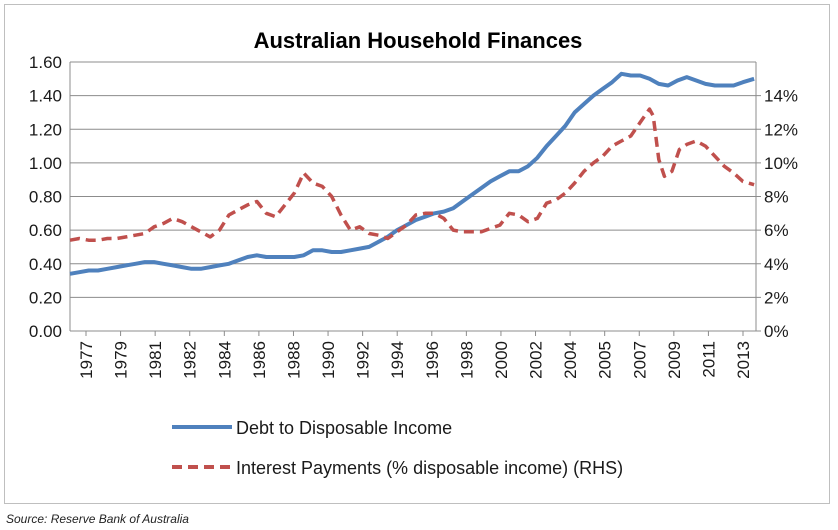 The image size is (838, 530). Describe the element at coordinates (536, 360) in the screenshot. I see `x-tick-label: 2002` at that location.